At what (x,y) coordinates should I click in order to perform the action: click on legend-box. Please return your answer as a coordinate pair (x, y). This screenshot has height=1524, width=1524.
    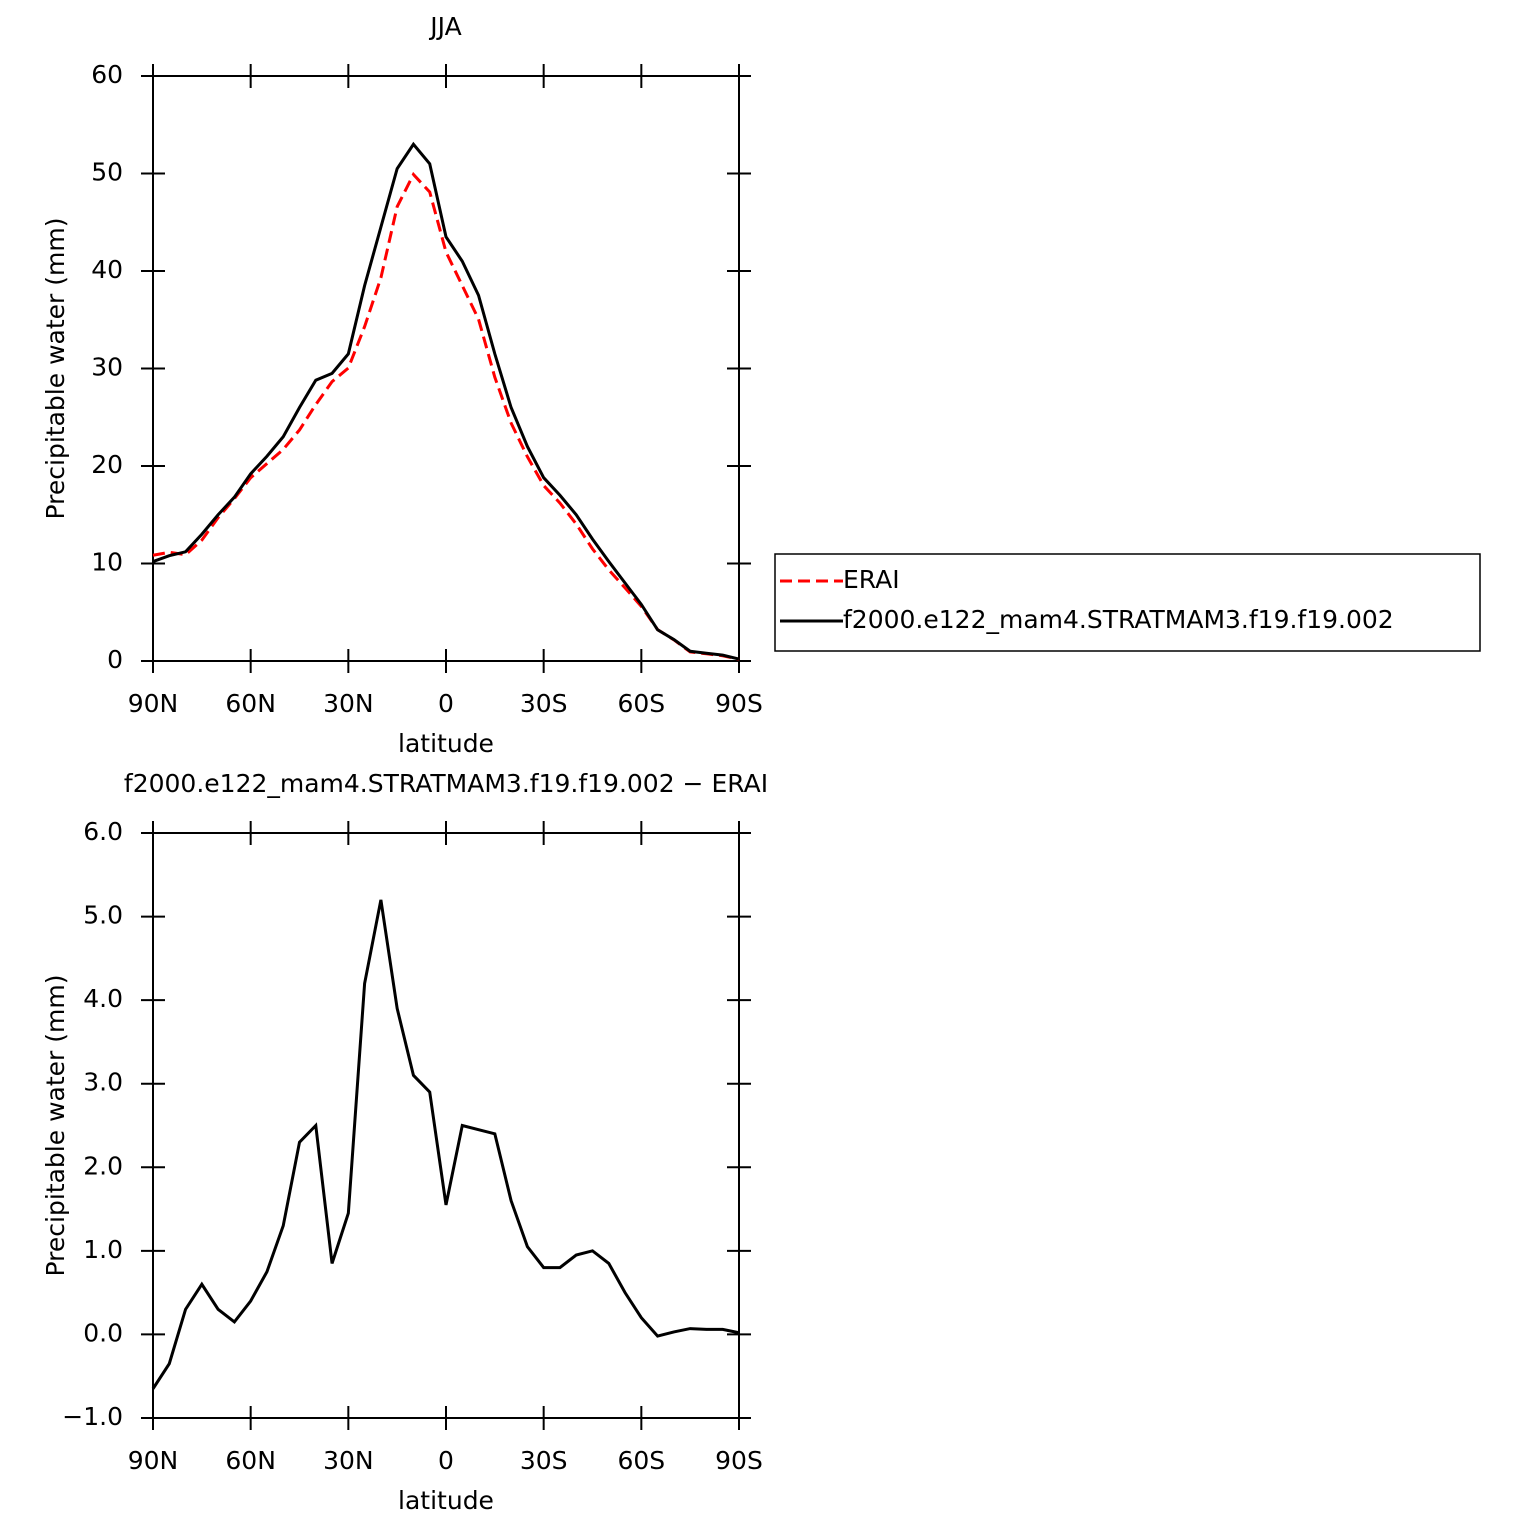
    Looking at the image, I should click on (1127, 602).